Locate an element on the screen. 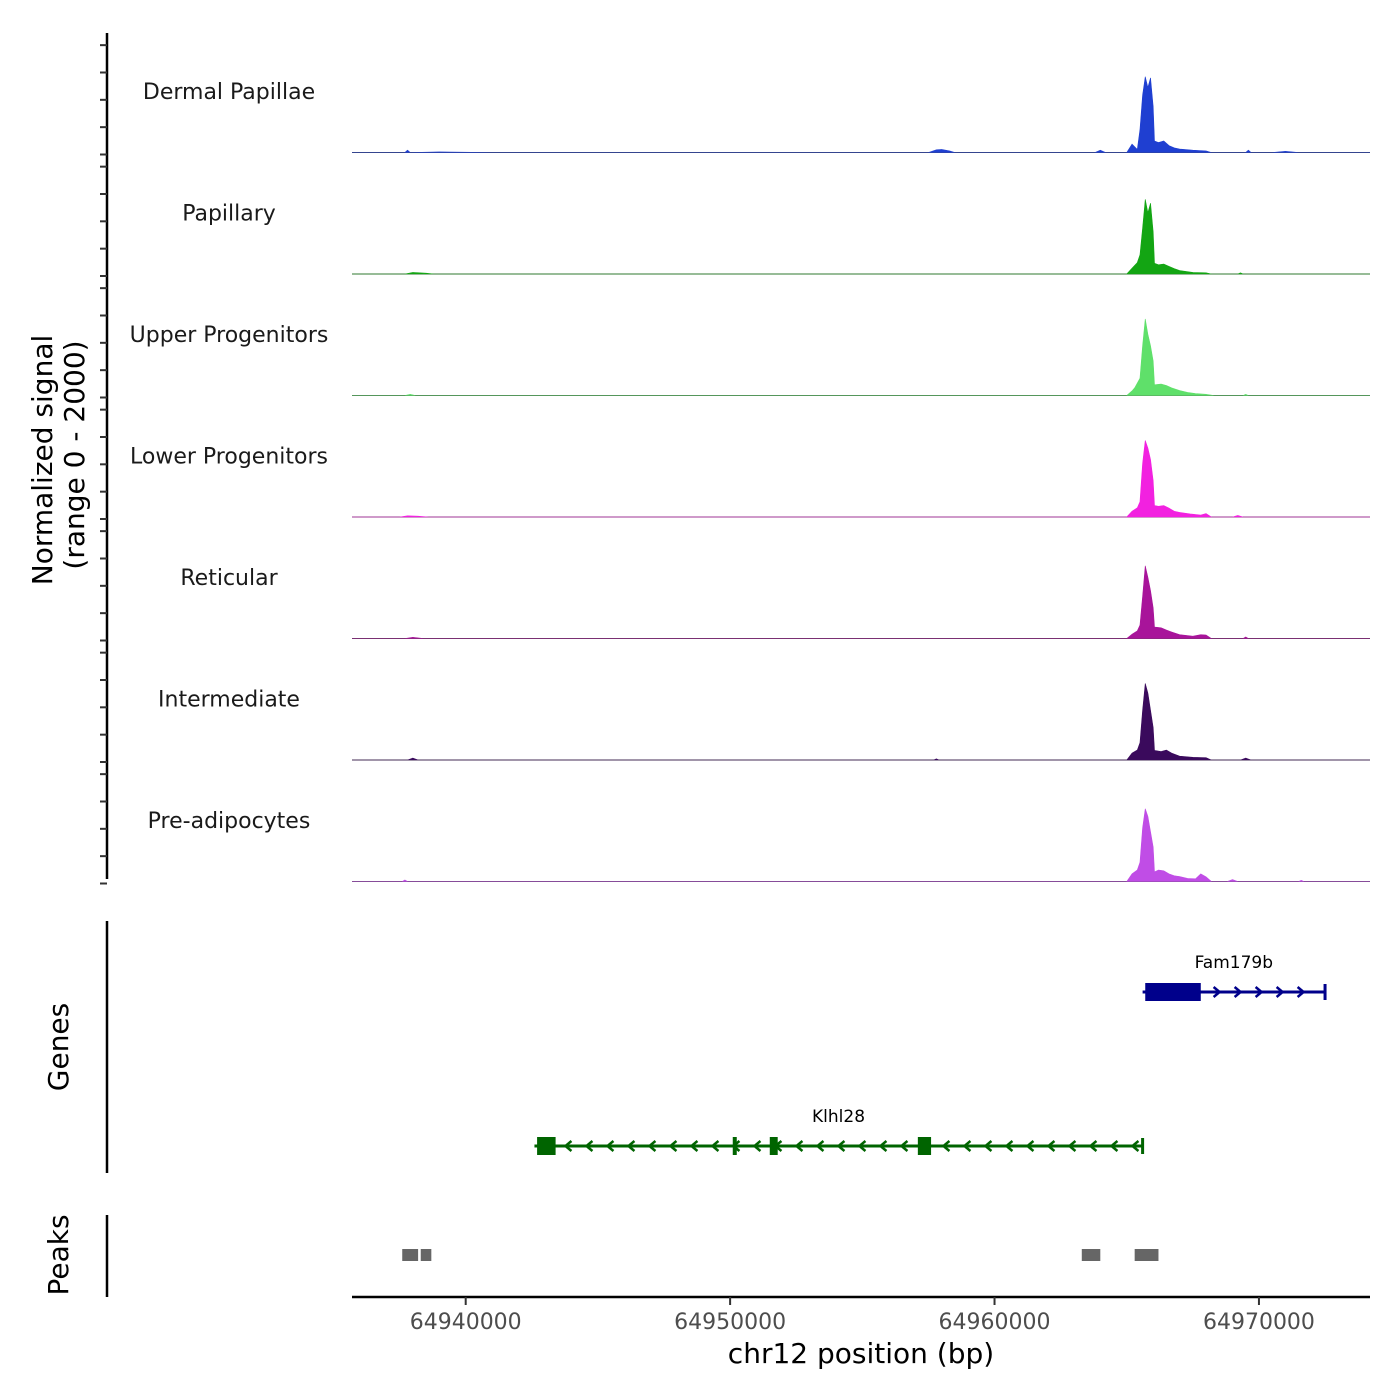 This screenshot has width=1400, height=1400. gene-klhl28: Klhl28 is located at coordinates (839, 1131).